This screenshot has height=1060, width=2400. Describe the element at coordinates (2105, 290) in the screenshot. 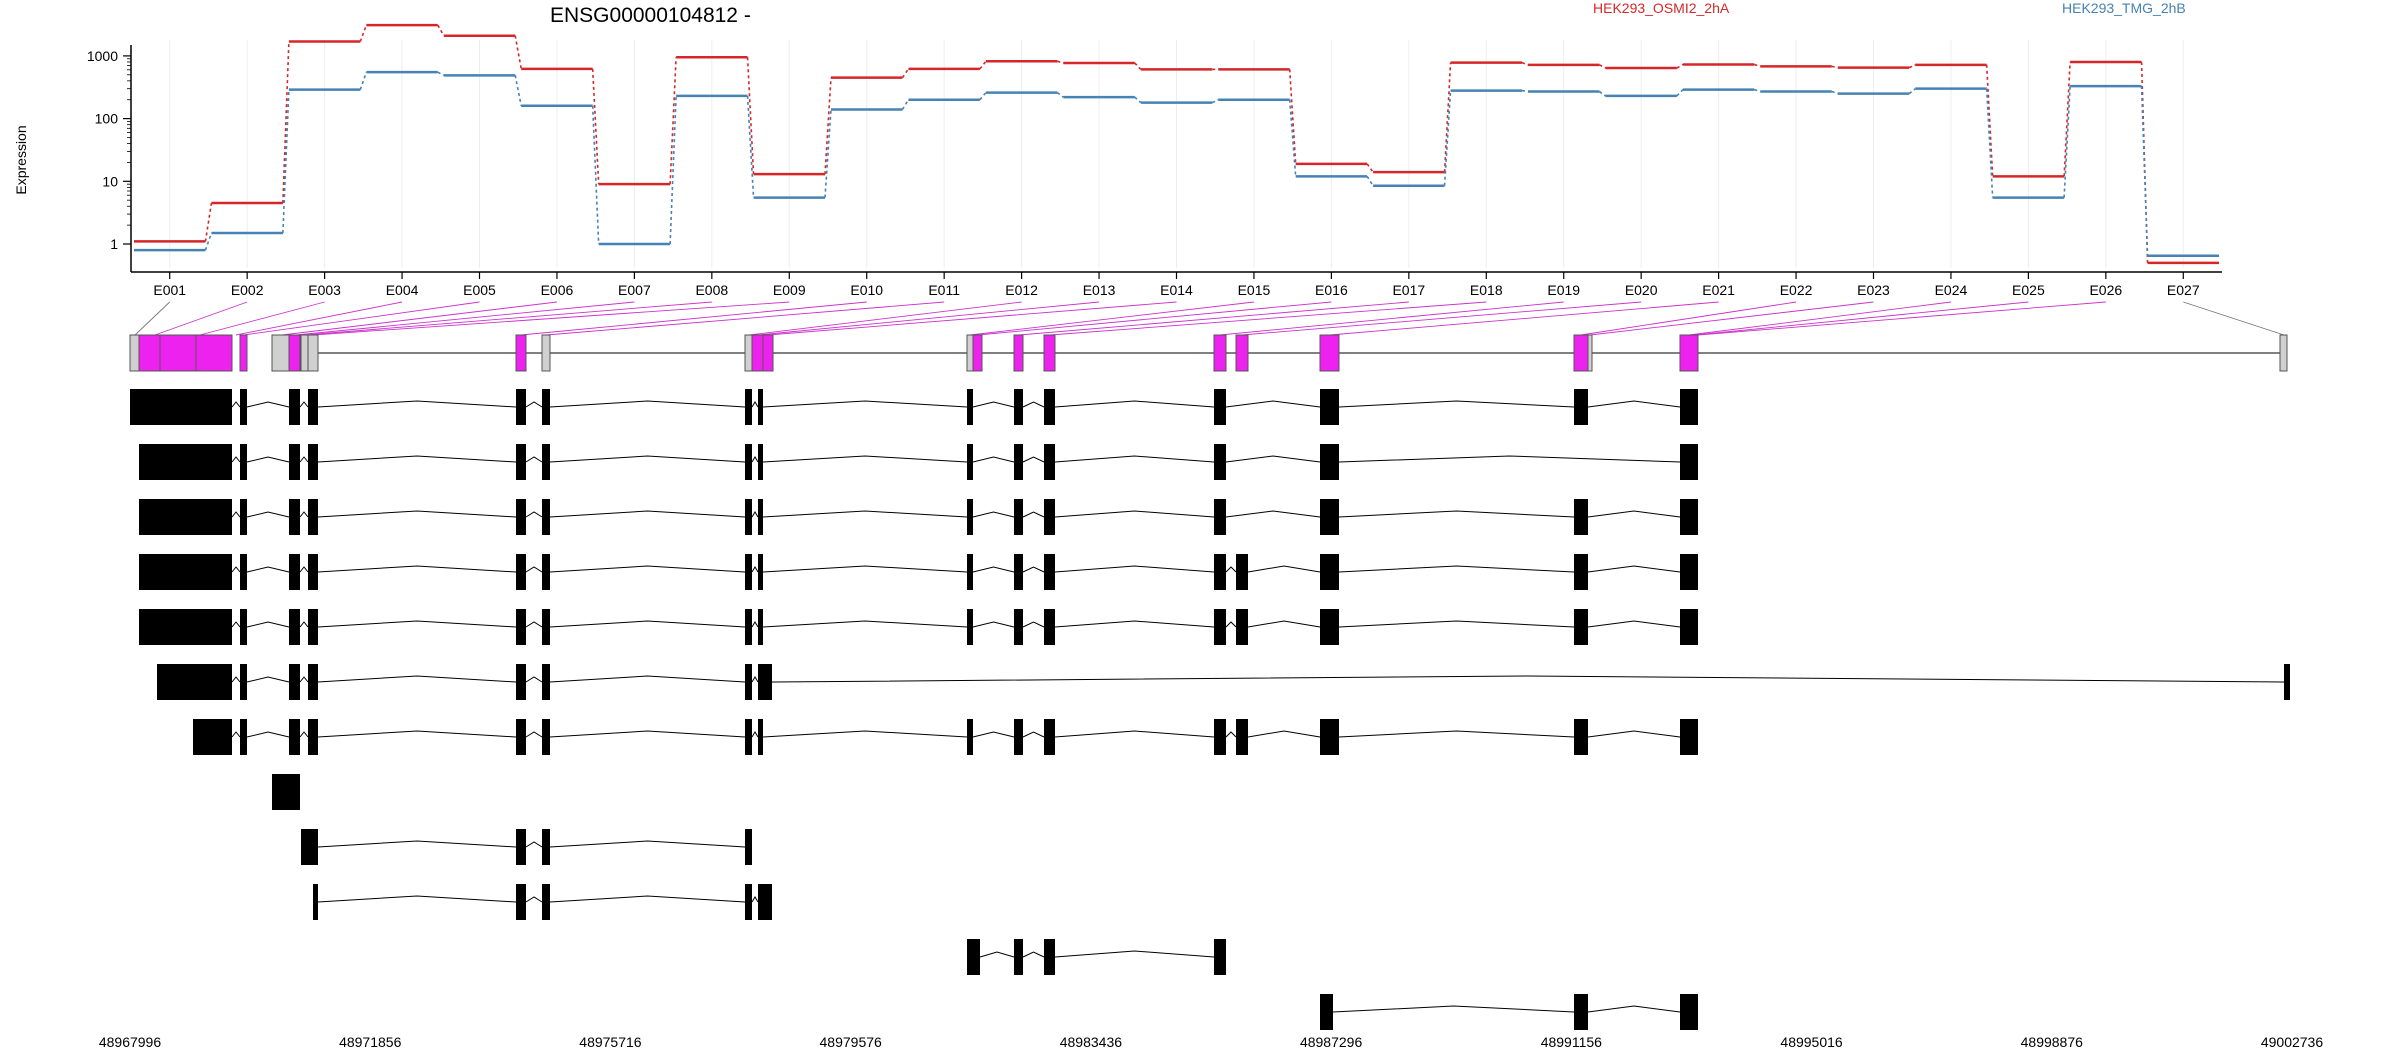

I see `x-tick-label: E026` at that location.